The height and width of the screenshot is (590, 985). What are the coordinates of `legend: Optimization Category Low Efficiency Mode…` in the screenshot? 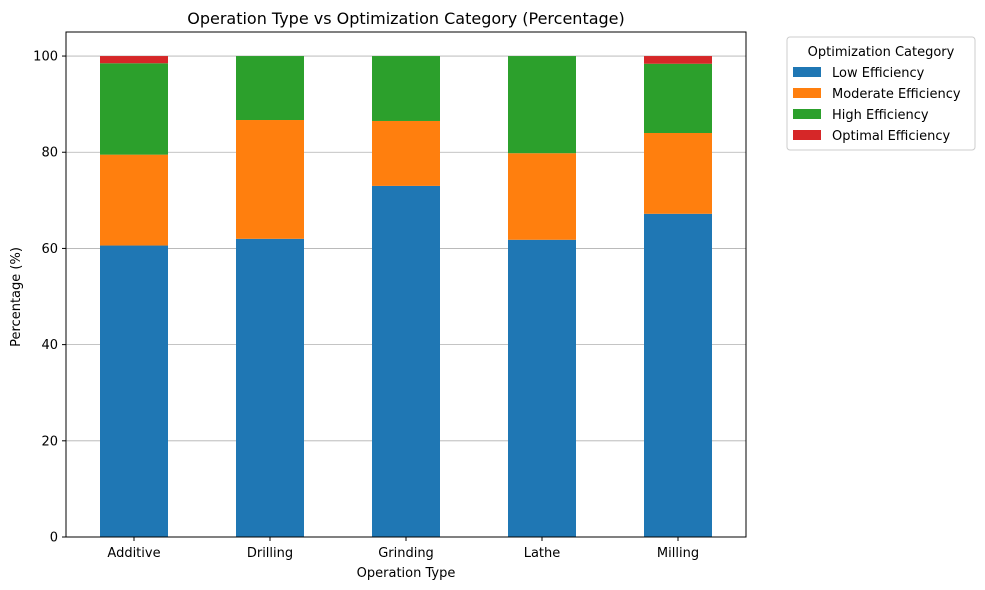 It's located at (881, 93).